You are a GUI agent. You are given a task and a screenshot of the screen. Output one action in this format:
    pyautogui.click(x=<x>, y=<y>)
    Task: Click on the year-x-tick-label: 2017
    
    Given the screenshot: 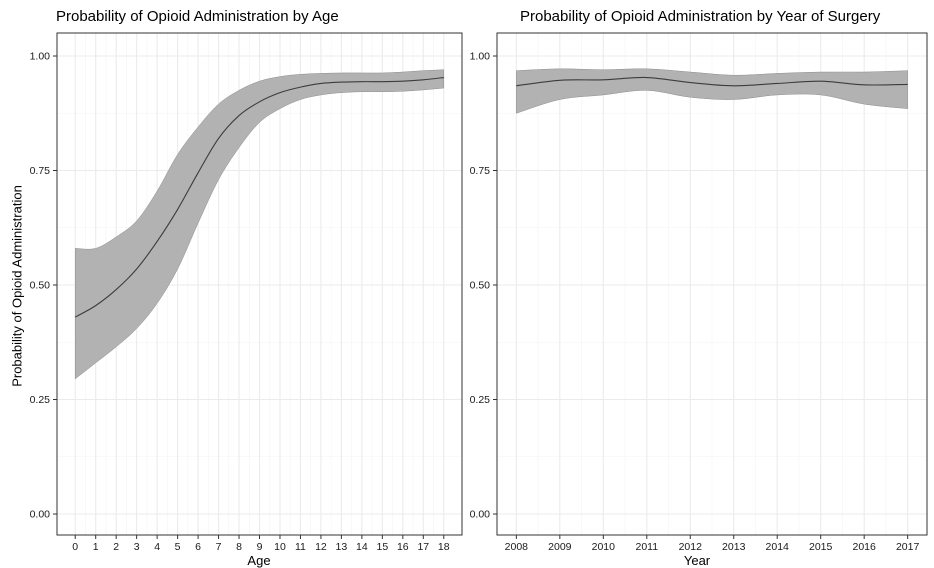 What is the action you would take?
    pyautogui.click(x=908, y=547)
    